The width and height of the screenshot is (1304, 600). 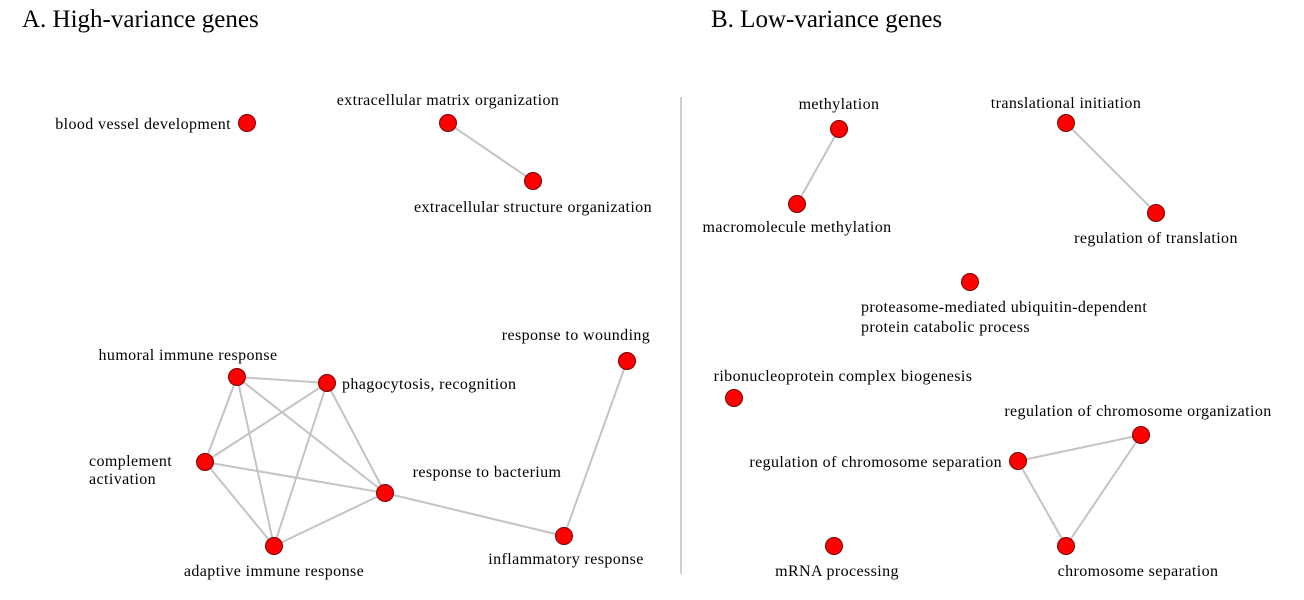 What do you see at coordinates (274, 546) in the screenshot?
I see `node-adaptive-immune-response` at bounding box center [274, 546].